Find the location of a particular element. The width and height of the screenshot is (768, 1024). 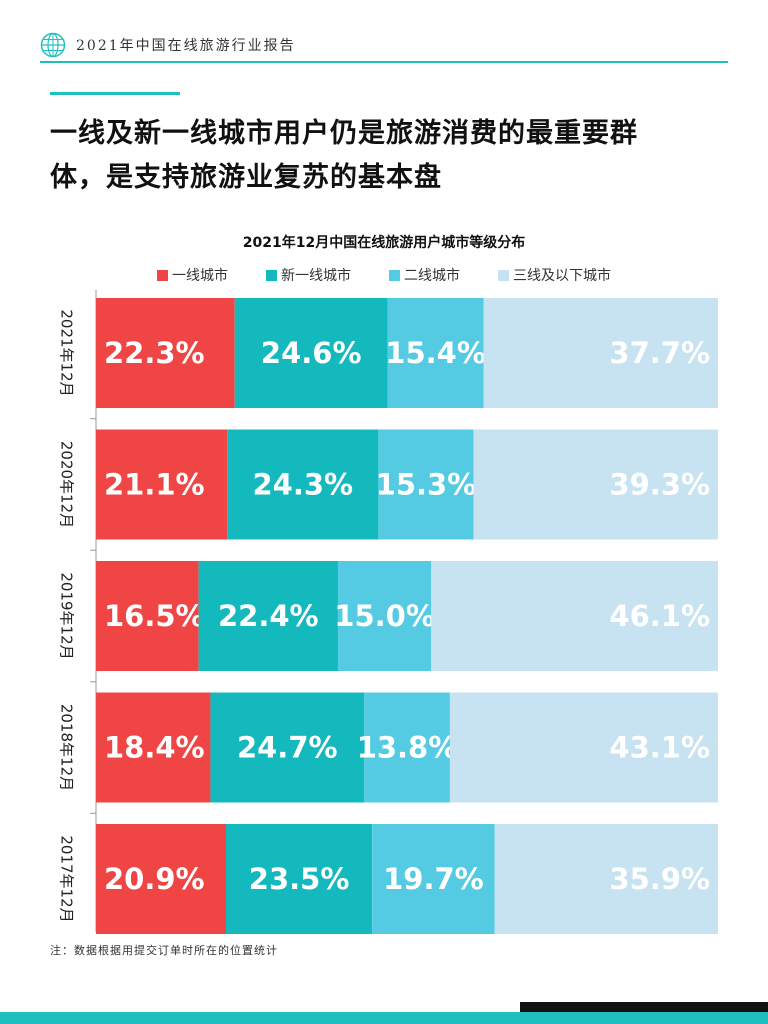

data-label: 22.3% is located at coordinates (154, 353).